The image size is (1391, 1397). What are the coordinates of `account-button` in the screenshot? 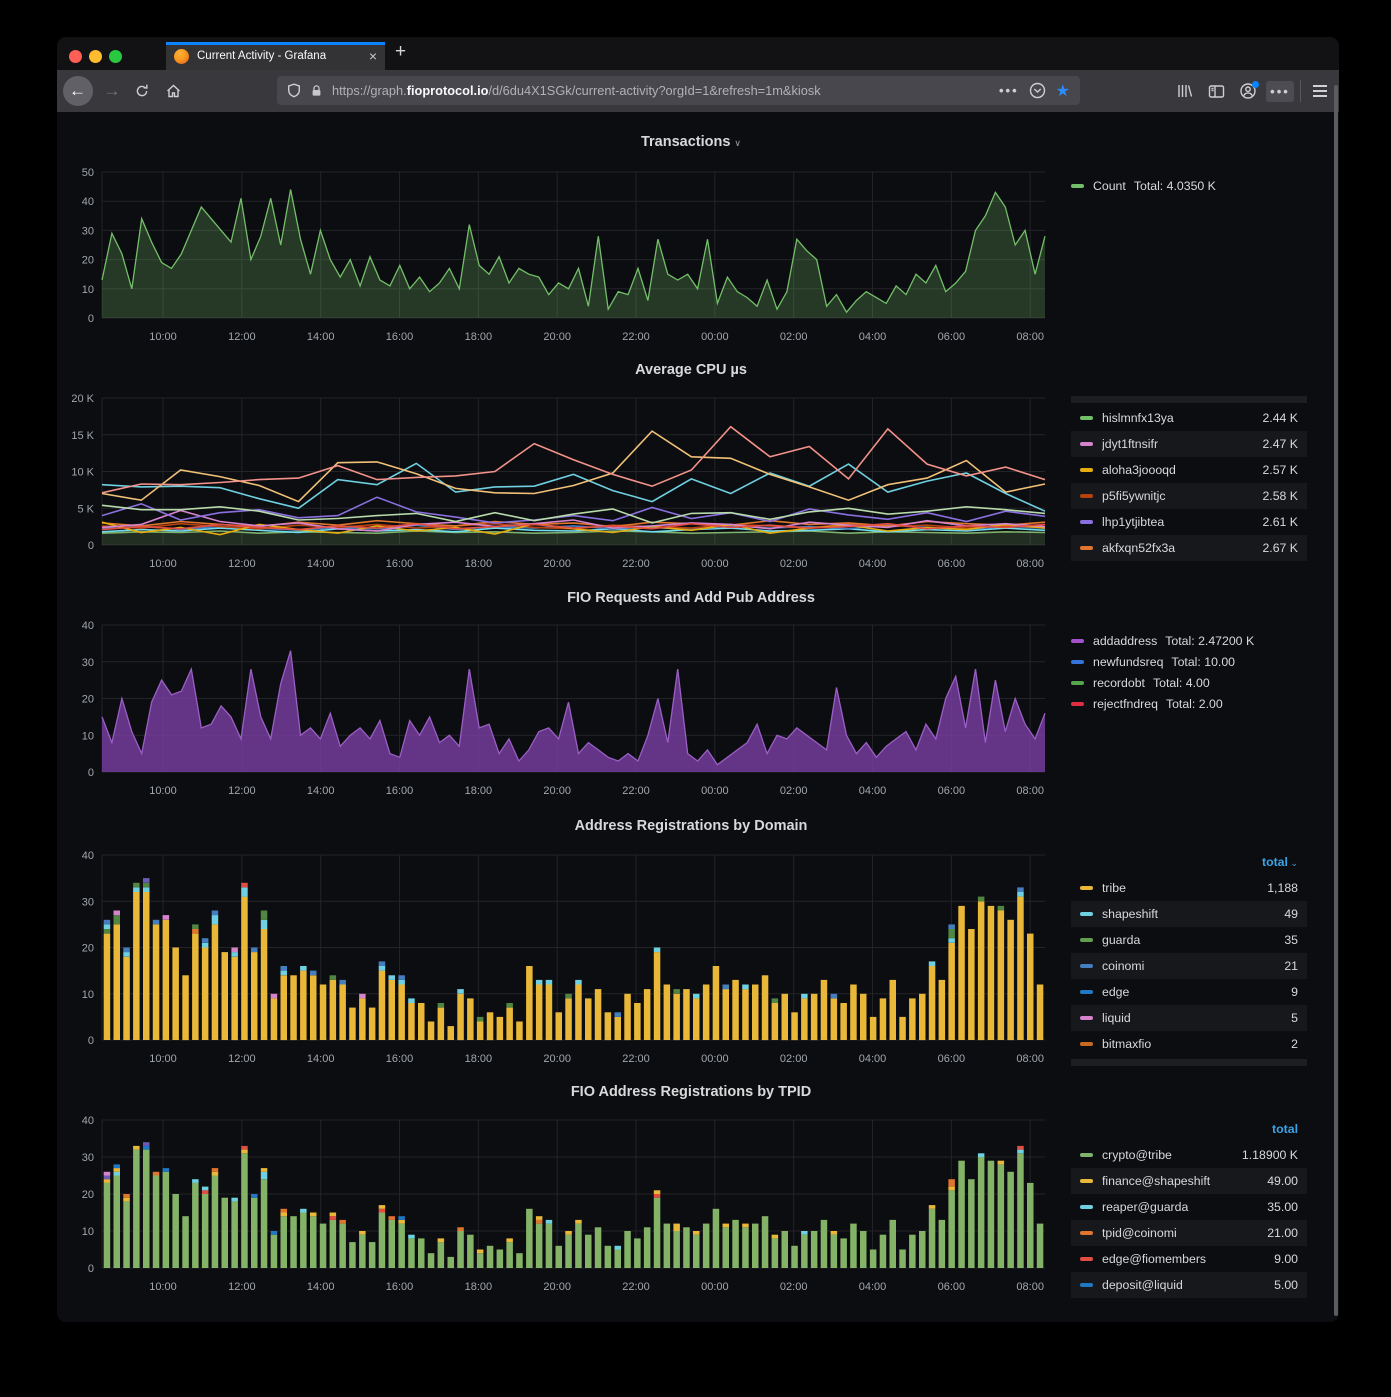 It's located at (1248, 91).